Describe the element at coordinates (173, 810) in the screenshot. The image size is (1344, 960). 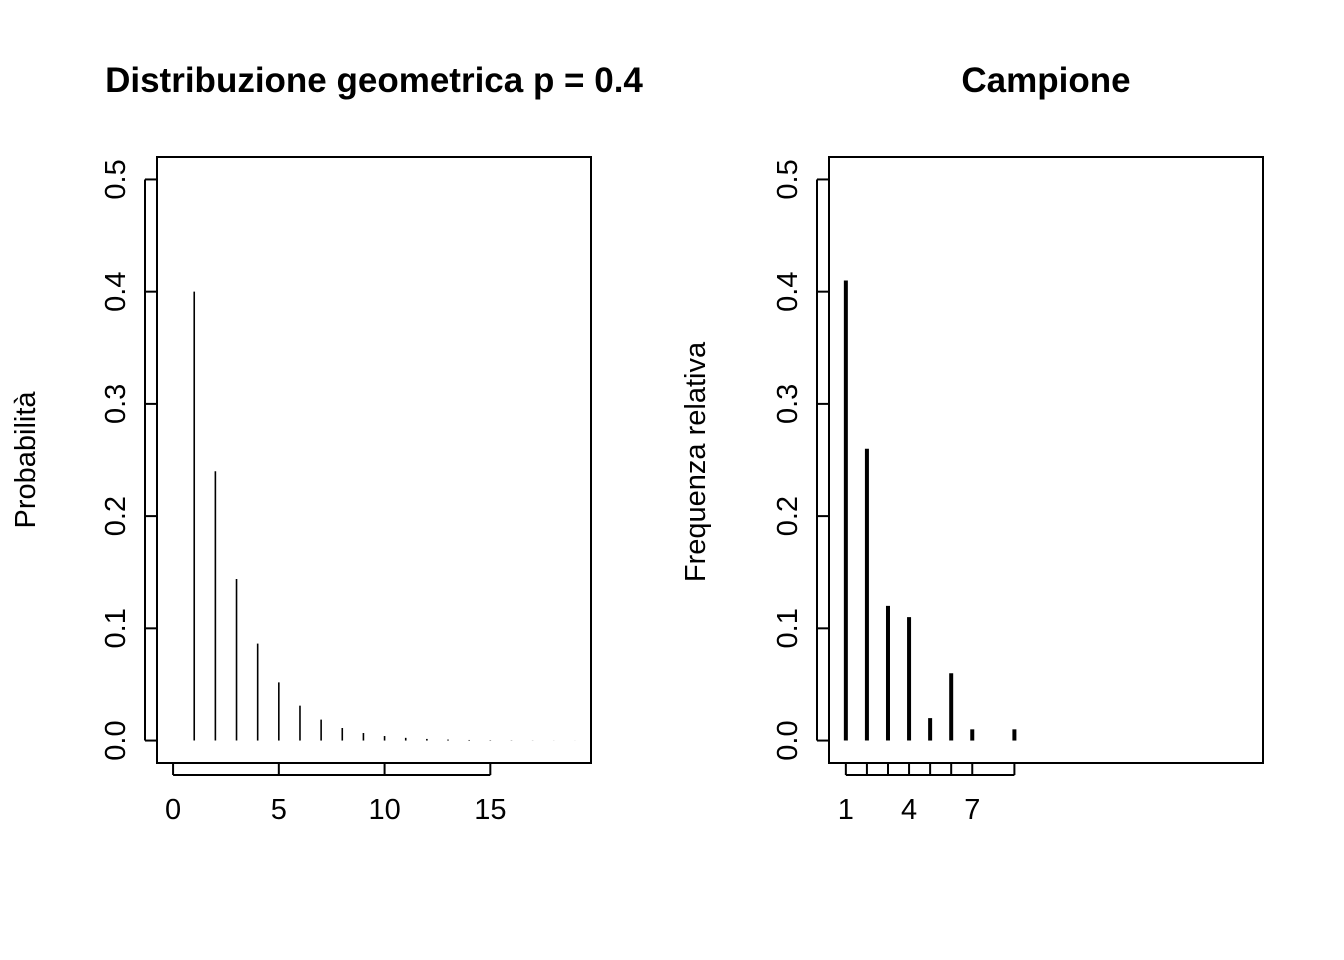
I see `x-tick-label: 0` at that location.